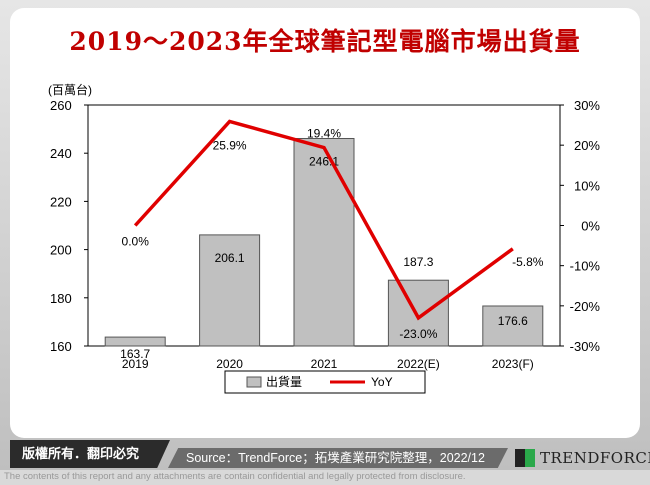 The height and width of the screenshot is (485, 650). I want to click on x-tick-label: 2021, so click(324, 364).